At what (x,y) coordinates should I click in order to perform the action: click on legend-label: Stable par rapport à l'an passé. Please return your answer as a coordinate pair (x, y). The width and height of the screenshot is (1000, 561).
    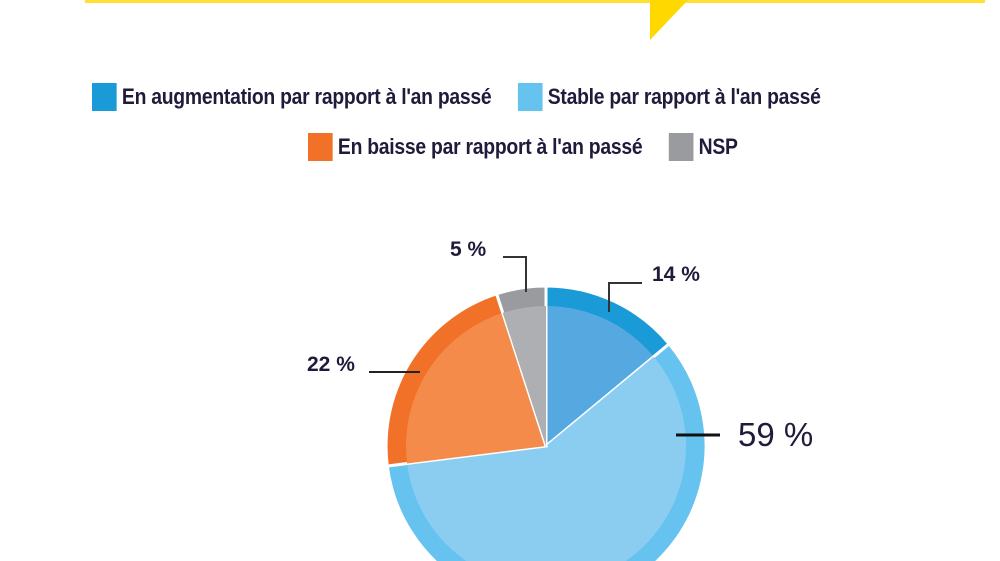
    Looking at the image, I should click on (684, 96).